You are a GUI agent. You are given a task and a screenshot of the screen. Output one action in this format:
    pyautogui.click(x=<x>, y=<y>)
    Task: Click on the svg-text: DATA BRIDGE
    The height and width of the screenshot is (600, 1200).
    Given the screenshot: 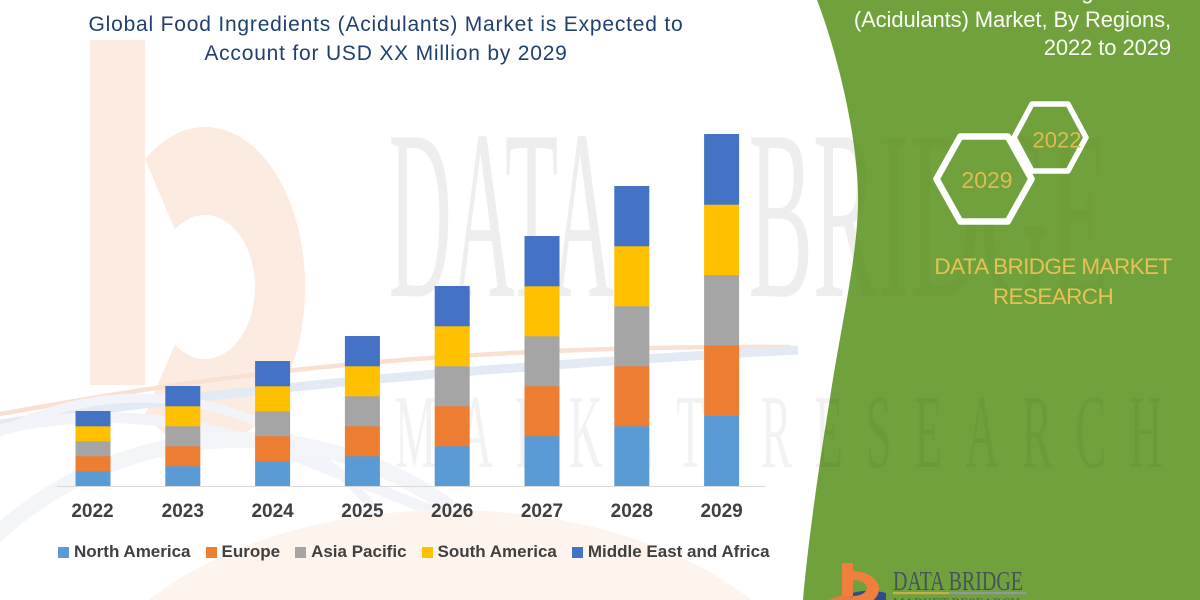 What is the action you would take?
    pyautogui.click(x=958, y=581)
    